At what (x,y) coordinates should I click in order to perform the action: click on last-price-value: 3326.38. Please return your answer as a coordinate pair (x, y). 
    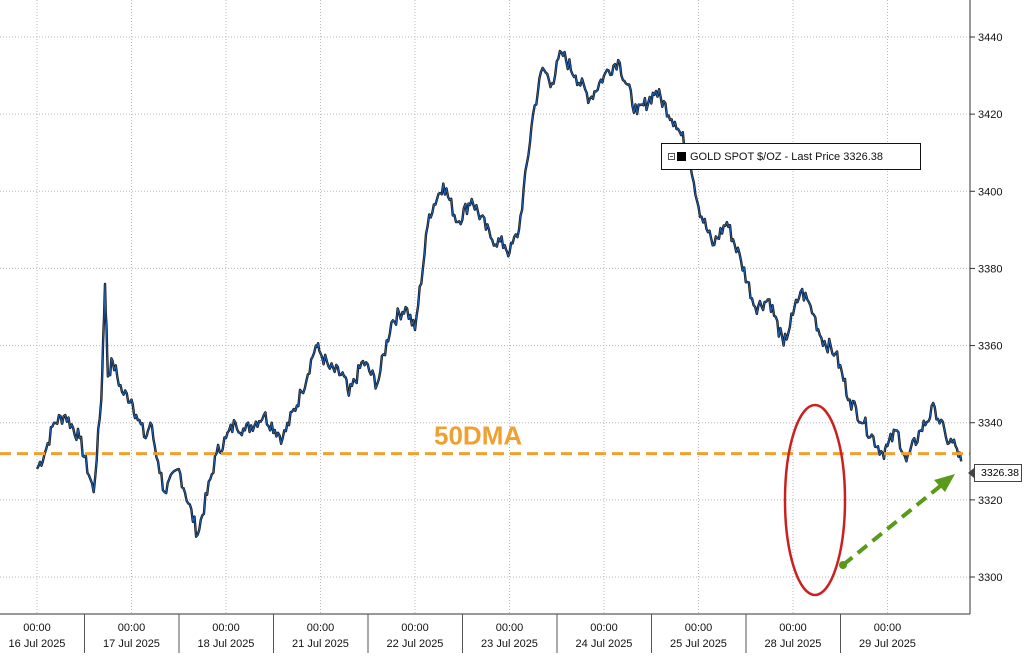
    Looking at the image, I should click on (1000, 473).